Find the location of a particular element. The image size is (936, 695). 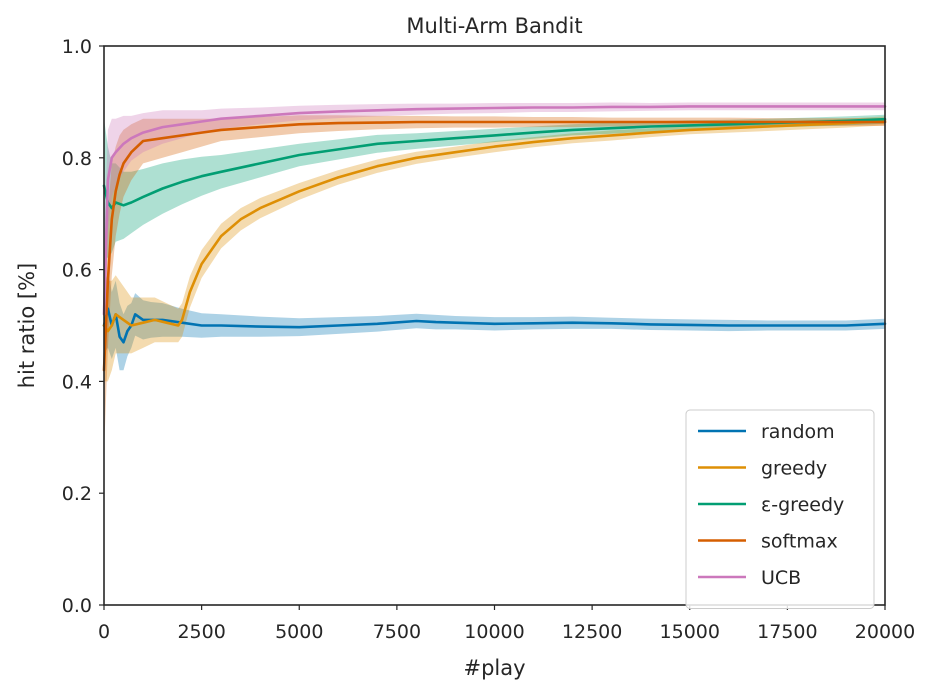

x-tick-label: 17500 is located at coordinates (787, 632).